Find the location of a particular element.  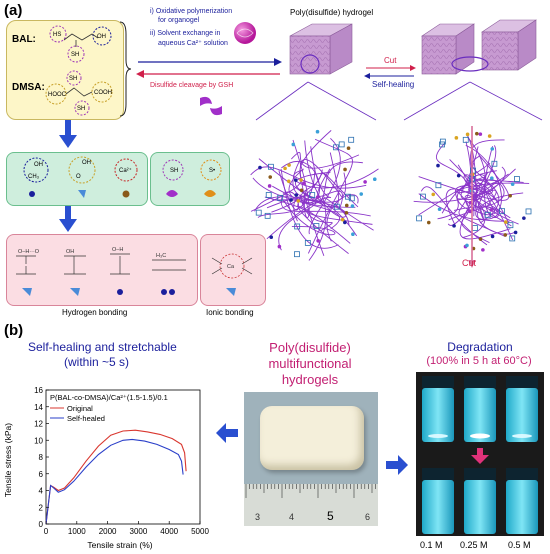

green-label-3: O is located at coordinates (78, 177).